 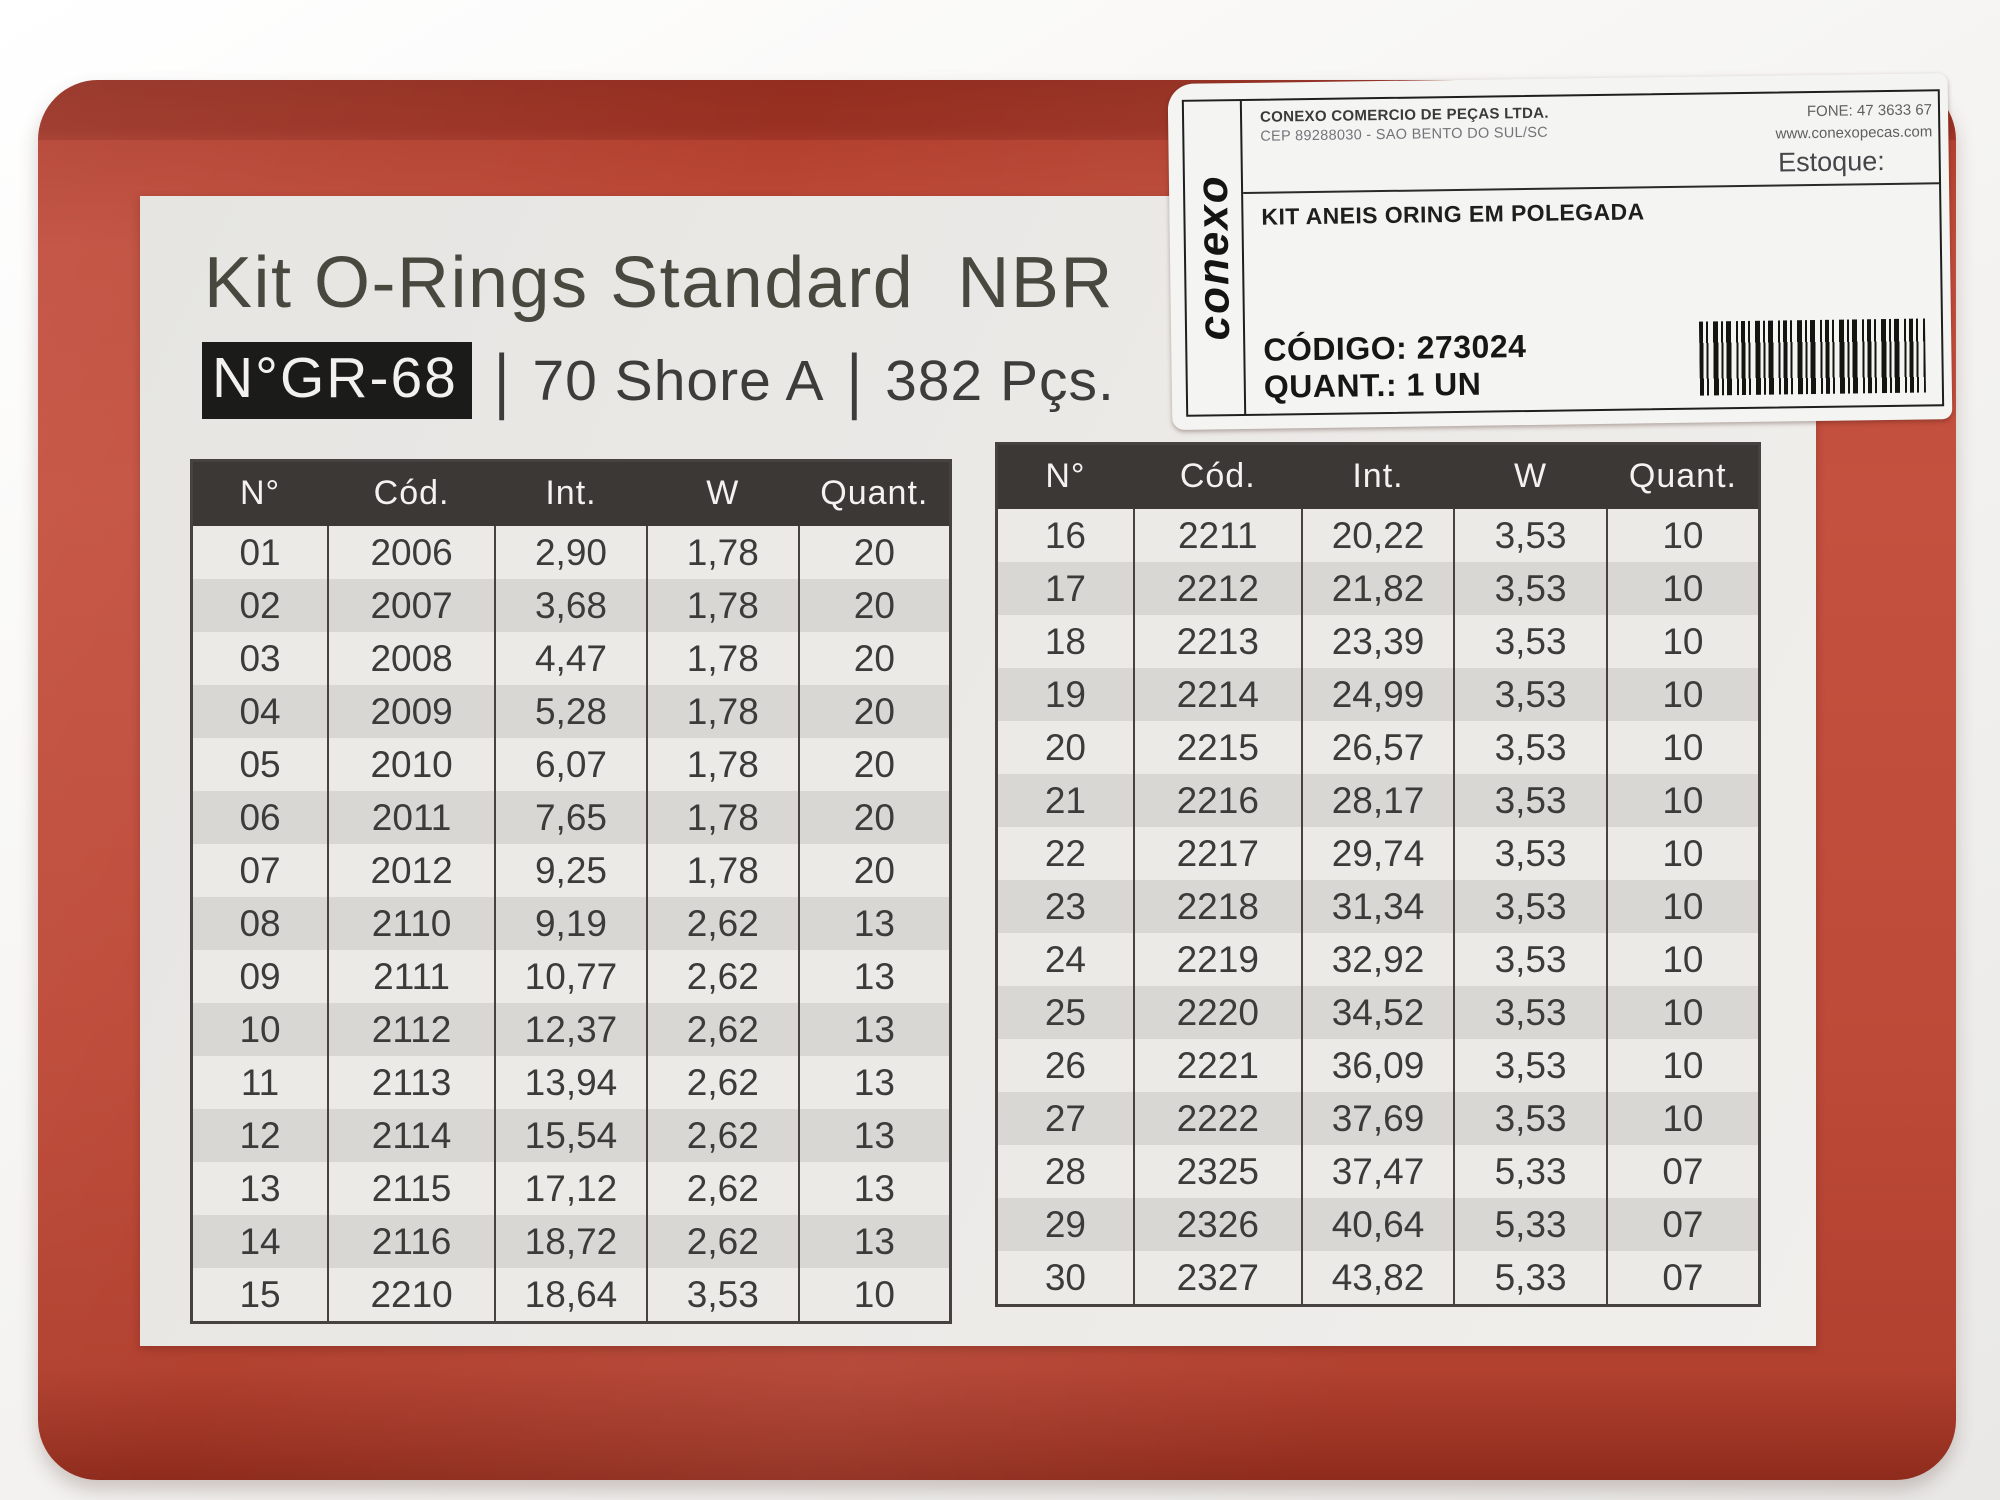 What do you see at coordinates (571, 658) in the screenshot?
I see `table-cell: 4,47` at bounding box center [571, 658].